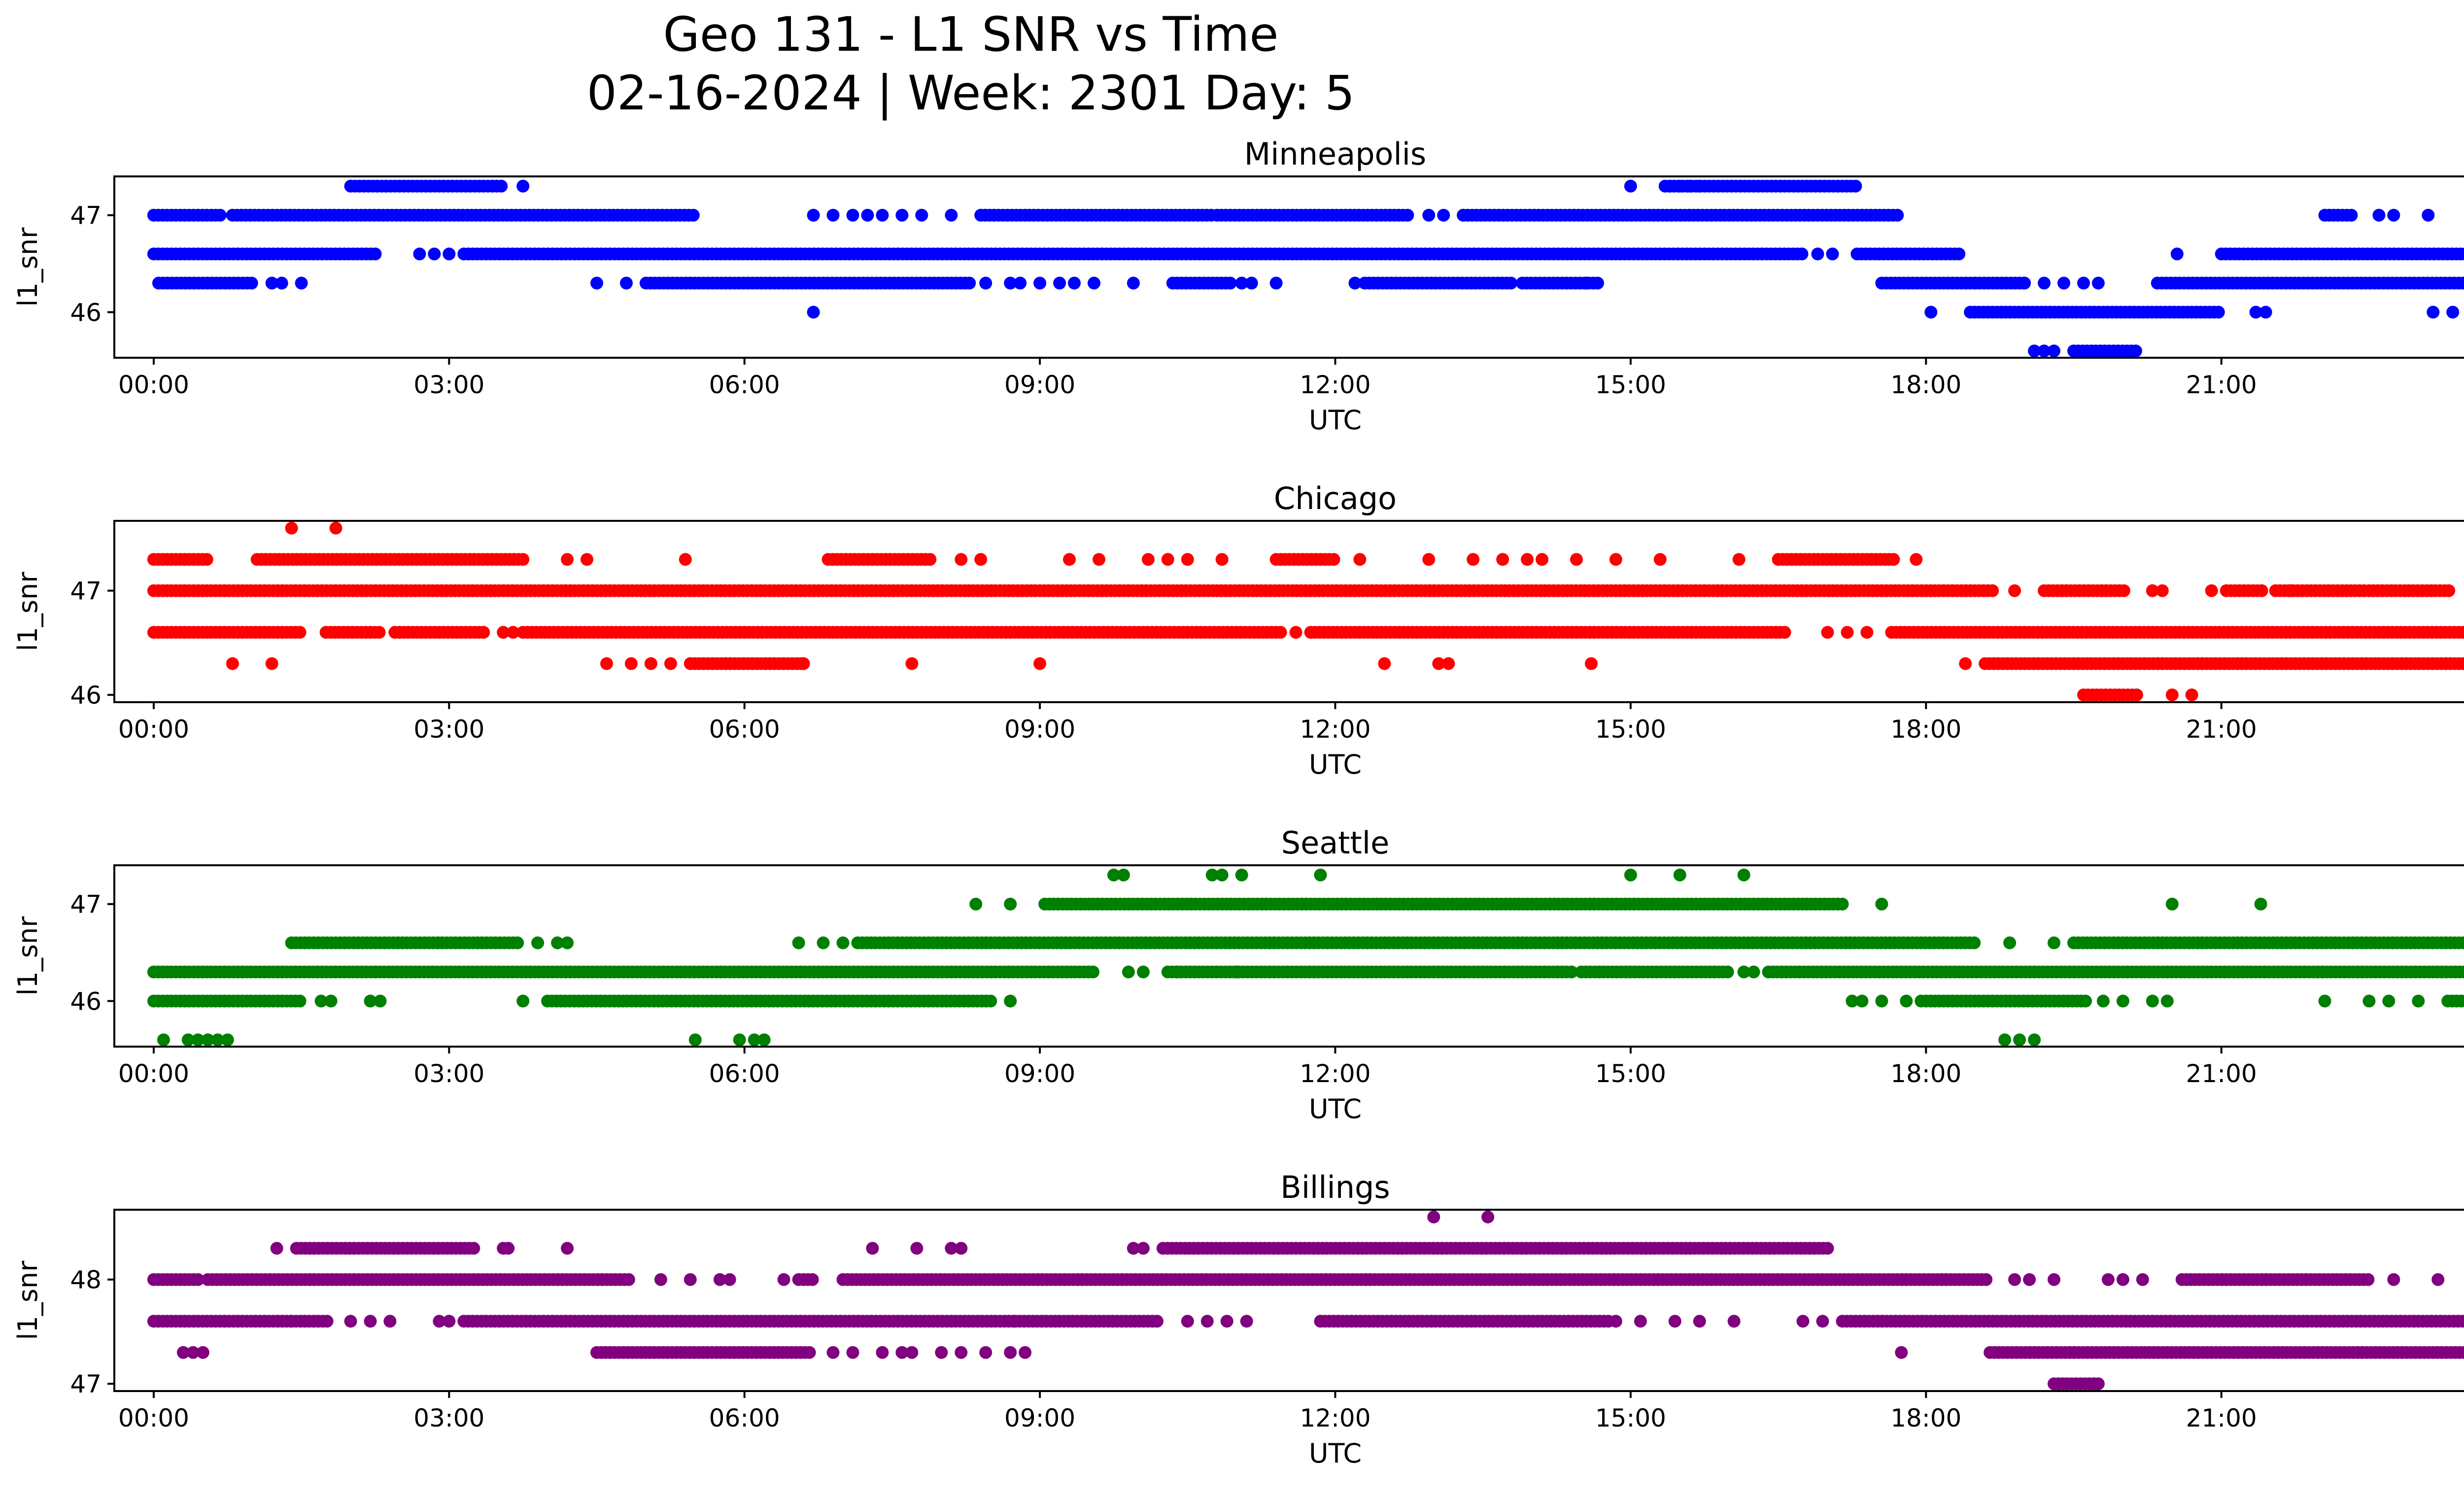 The height and width of the screenshot is (1497, 2464). What do you see at coordinates (86, 216) in the screenshot?
I see `y-tick-label: 47` at bounding box center [86, 216].